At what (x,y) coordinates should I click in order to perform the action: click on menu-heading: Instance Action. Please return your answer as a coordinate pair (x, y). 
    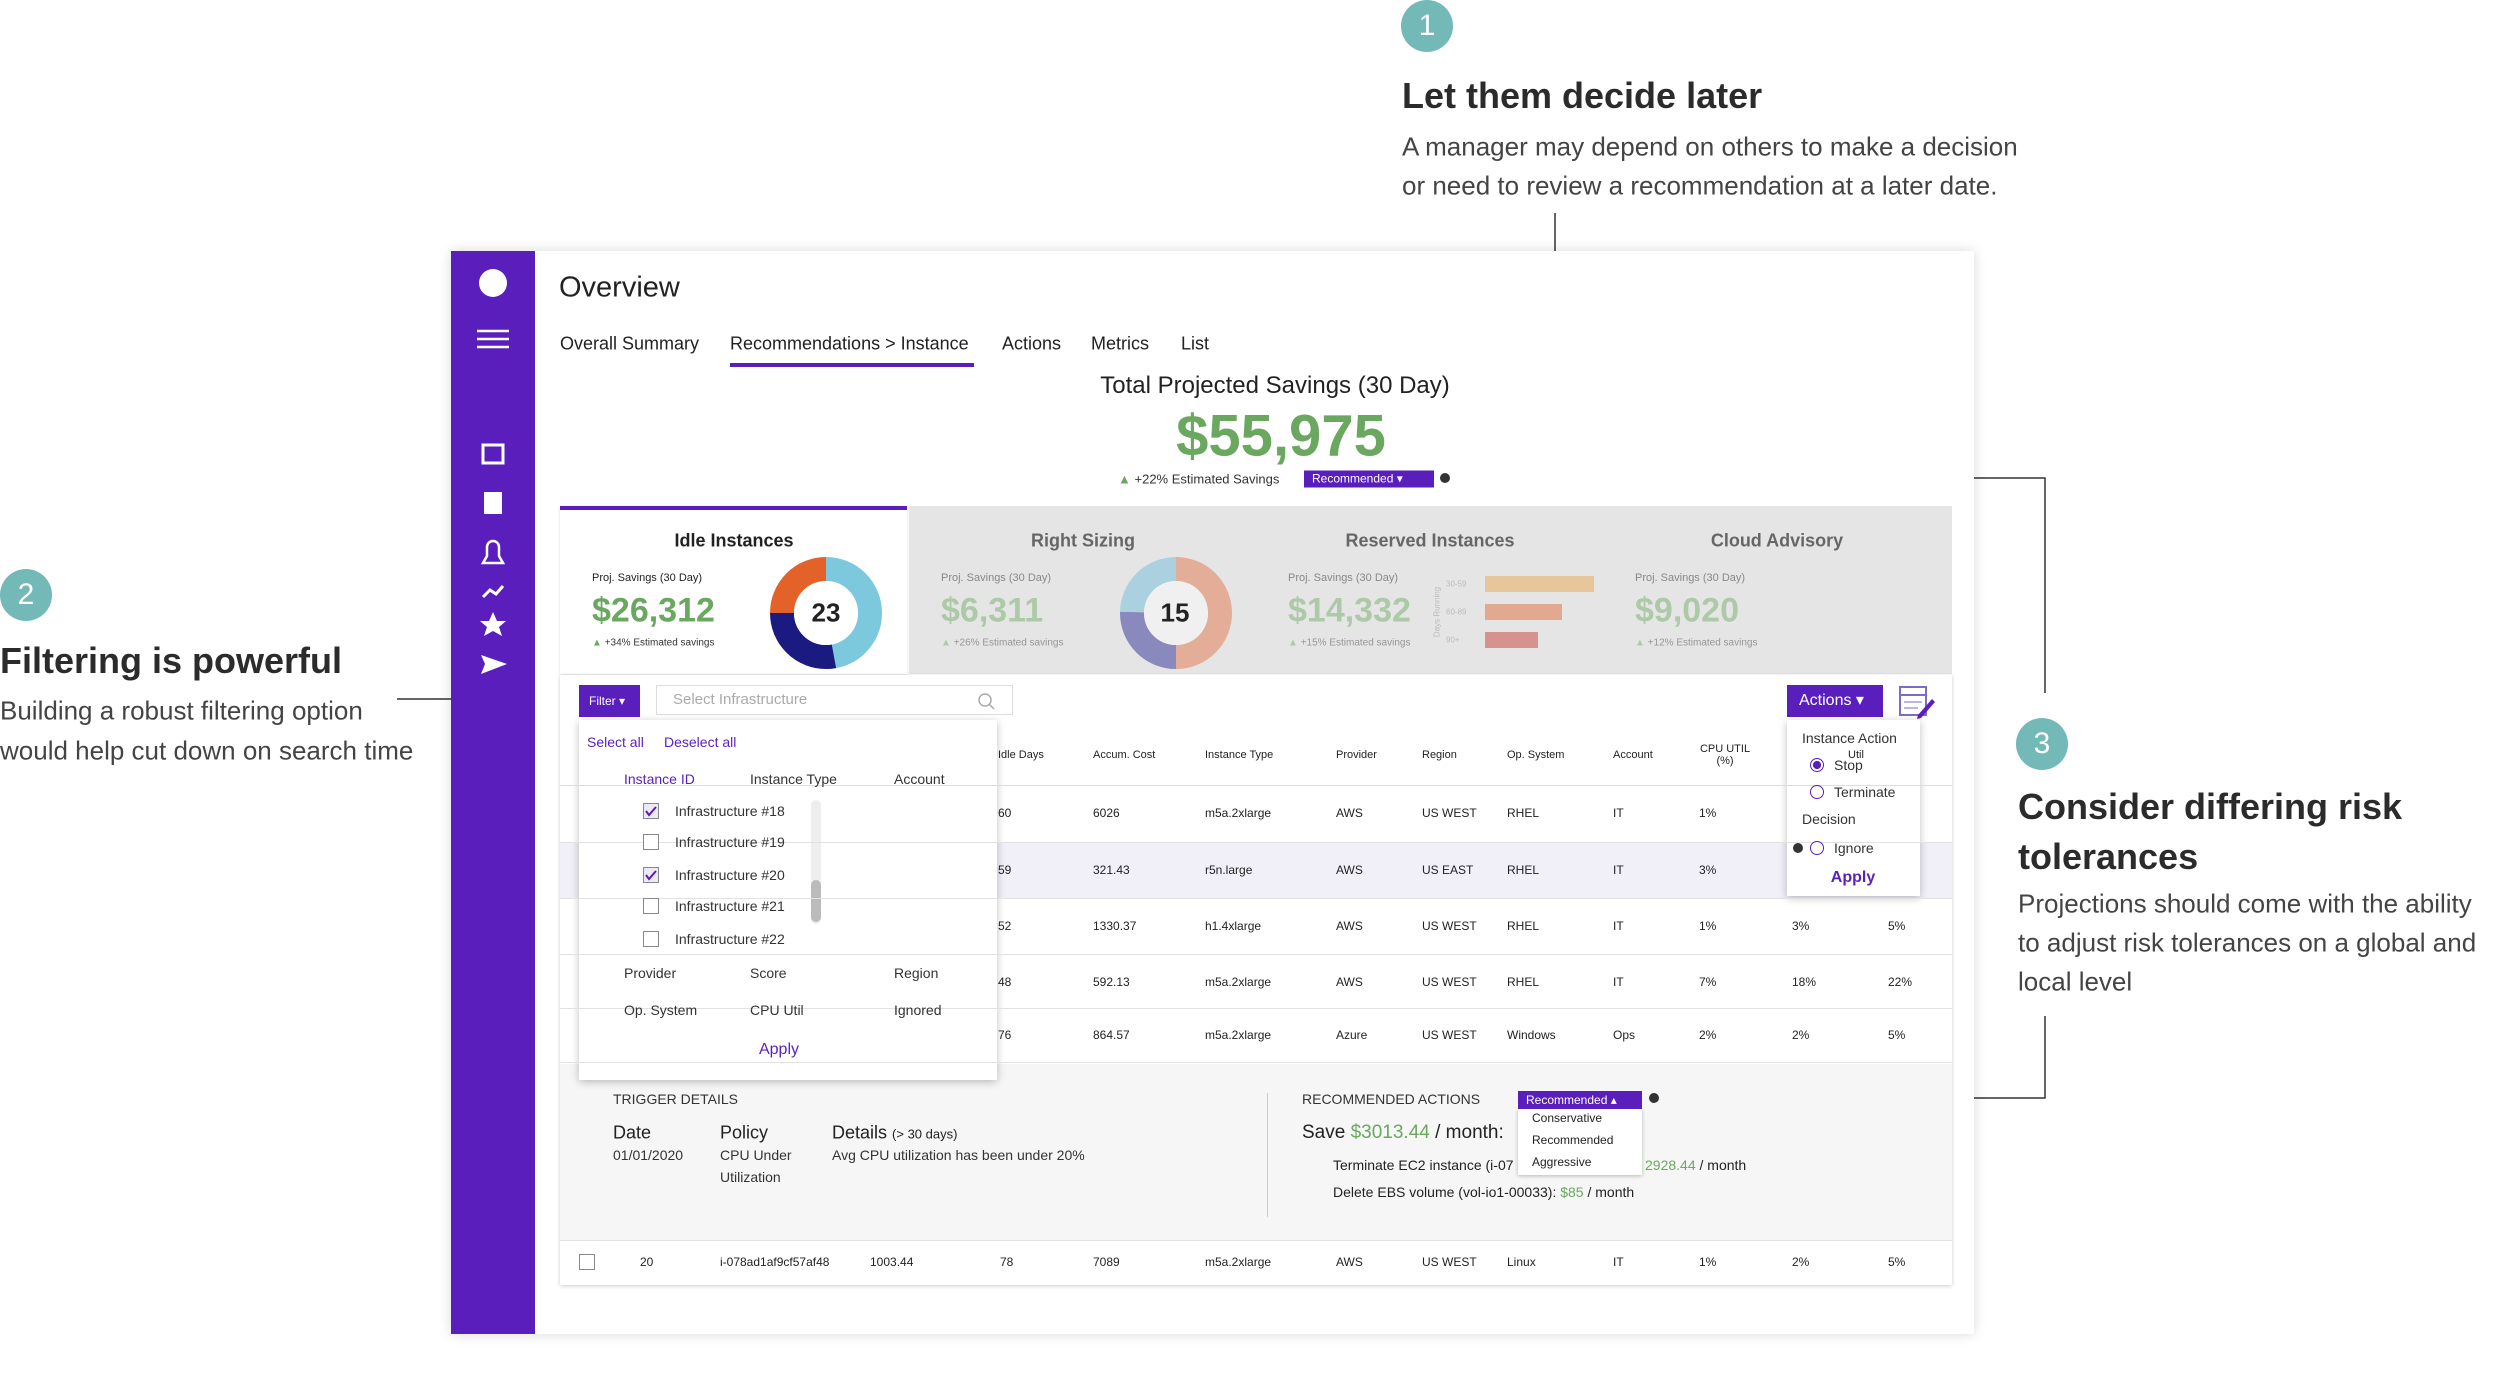
    Looking at the image, I should click on (1849, 738).